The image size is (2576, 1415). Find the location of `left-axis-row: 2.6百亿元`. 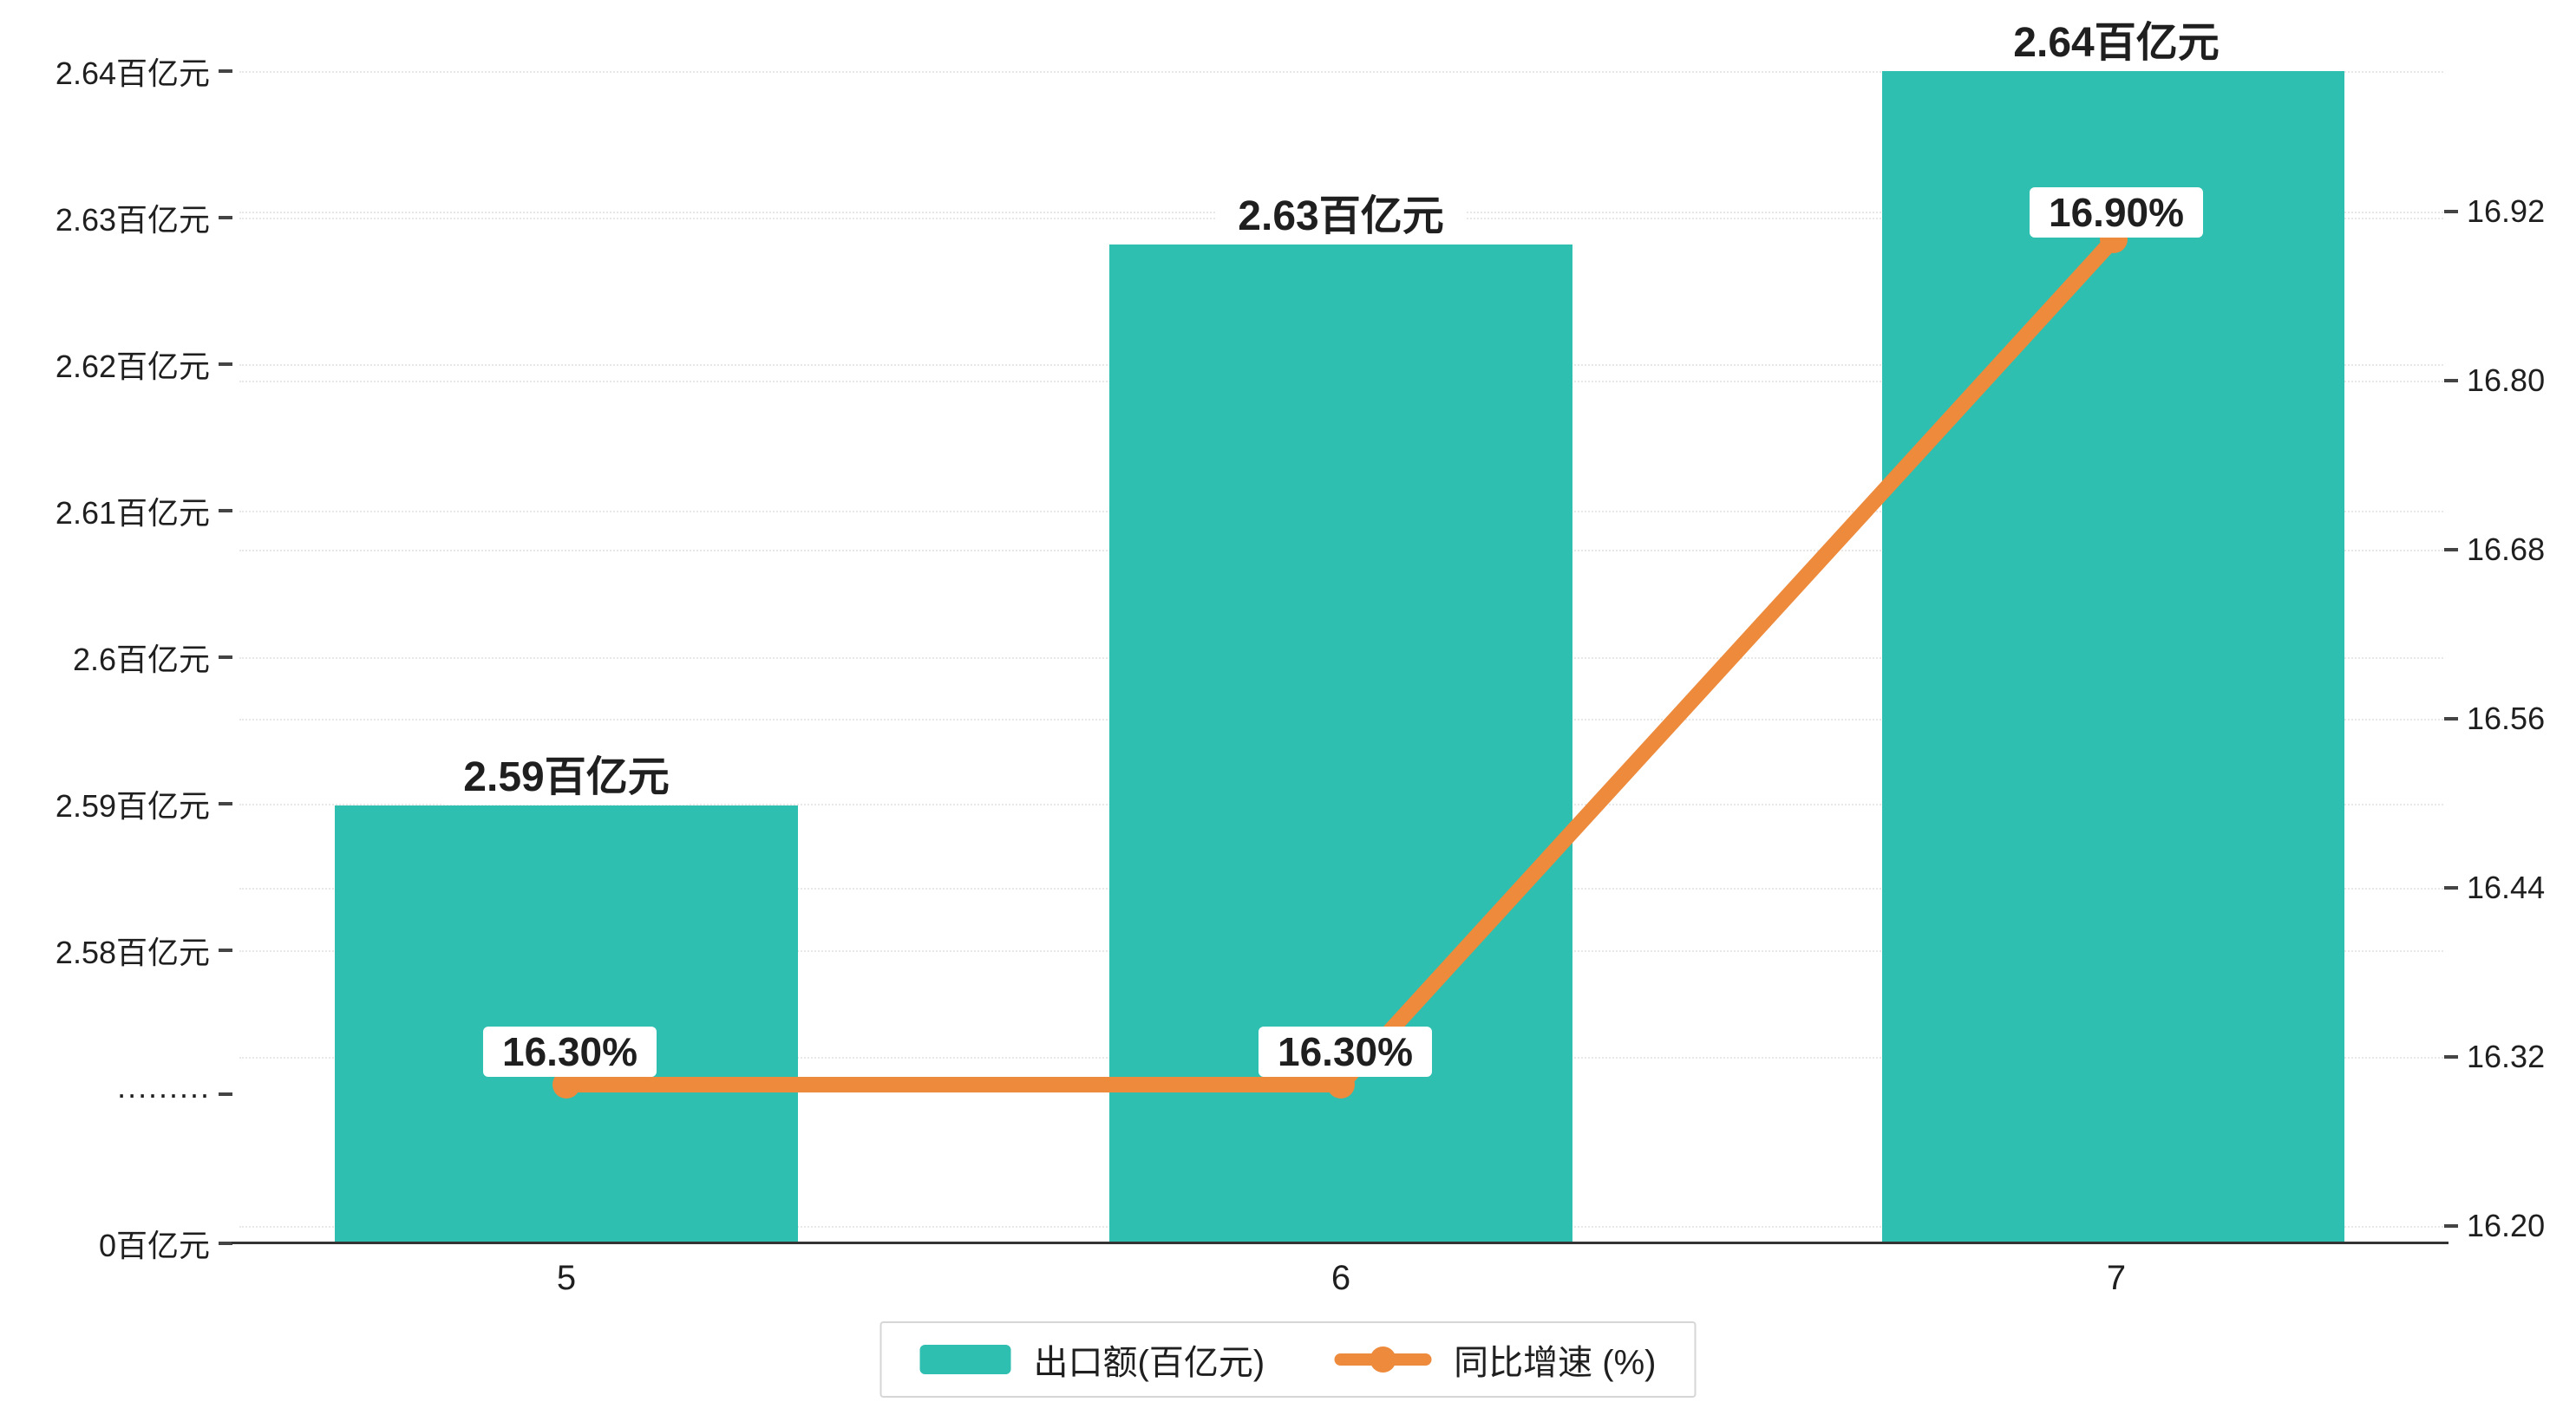

left-axis-row: 2.6百亿元 is located at coordinates (116, 657).